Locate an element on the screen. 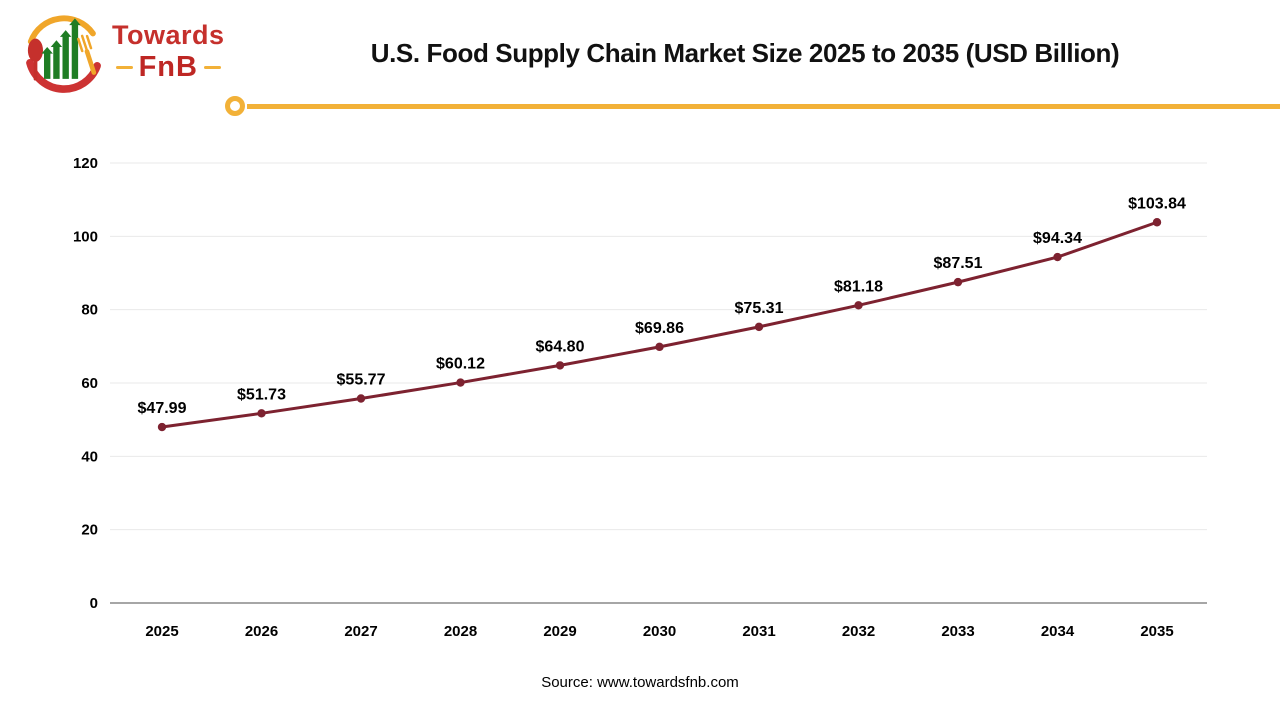 This screenshot has width=1280, height=720. logo-dash-left is located at coordinates (124, 67).